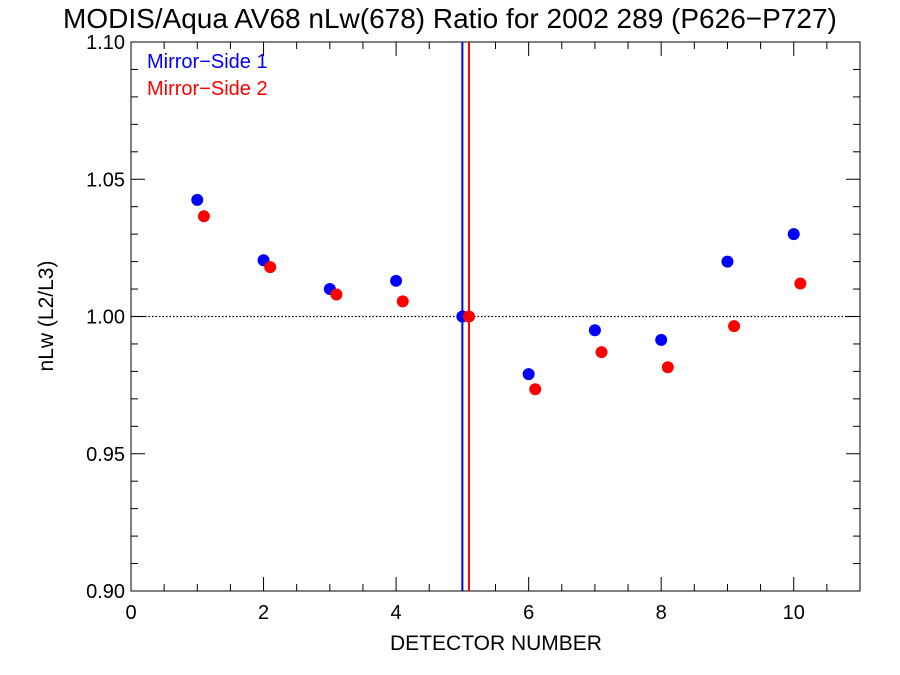 This screenshot has width=900, height=675. What do you see at coordinates (105, 592) in the screenshot?
I see `y-tick-label: 0.90` at bounding box center [105, 592].